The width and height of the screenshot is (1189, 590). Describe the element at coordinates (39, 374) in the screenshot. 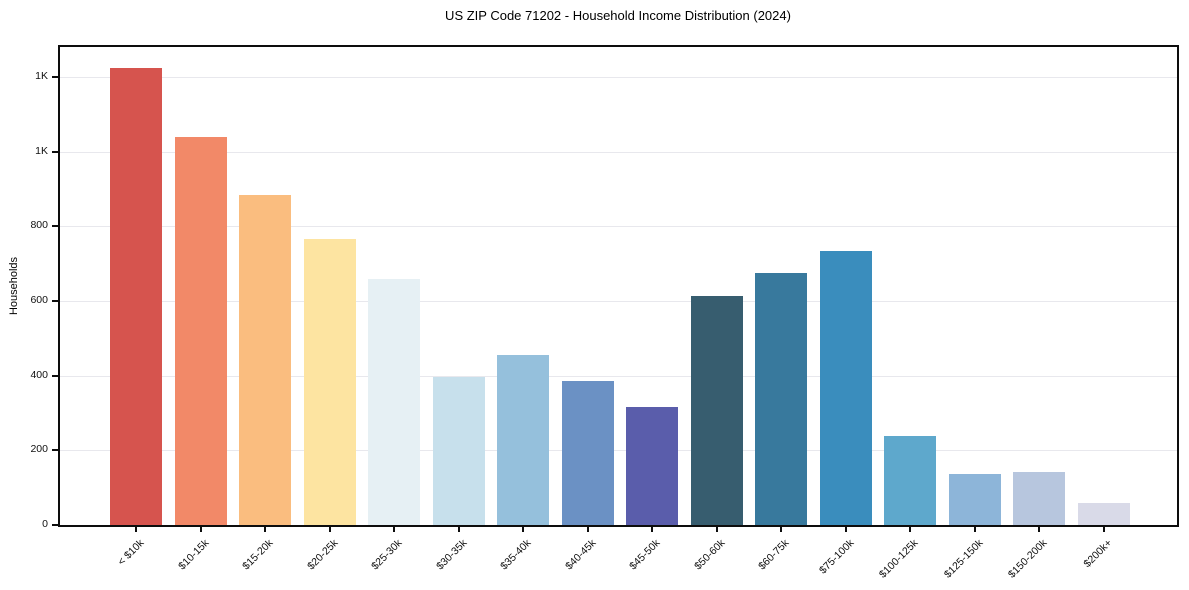

I see `y-tick-label: 400` at that location.